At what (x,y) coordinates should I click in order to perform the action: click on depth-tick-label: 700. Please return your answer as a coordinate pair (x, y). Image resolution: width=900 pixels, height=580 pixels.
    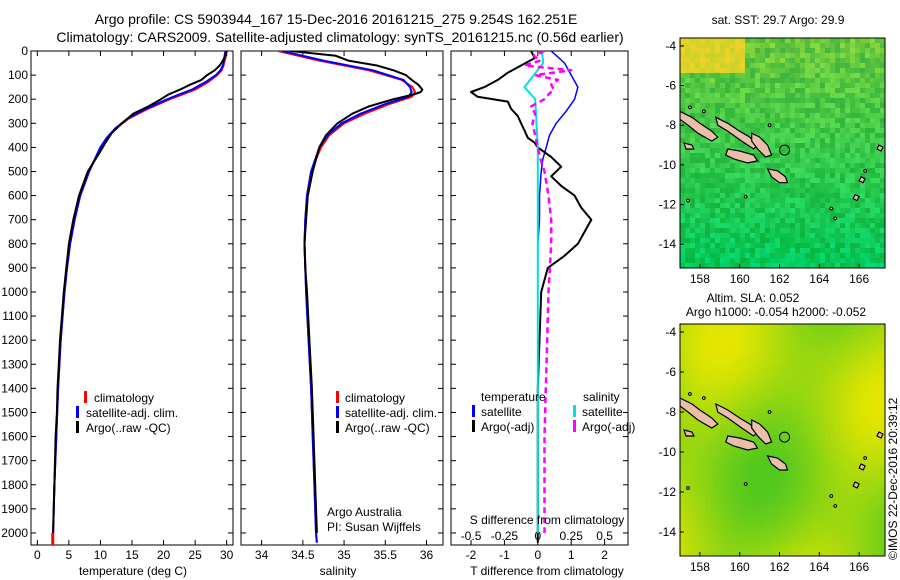
    Looking at the image, I should click on (18, 220).